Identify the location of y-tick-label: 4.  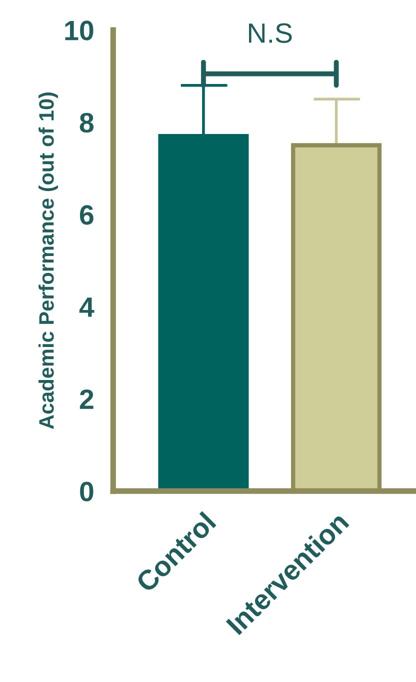
(86, 307).